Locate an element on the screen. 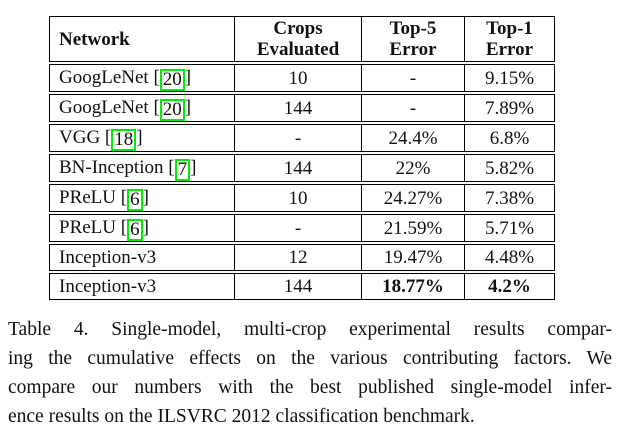 Image resolution: width=618 pixels, height=434 pixels. column-header-top5: Top-5 Error is located at coordinates (413, 39).